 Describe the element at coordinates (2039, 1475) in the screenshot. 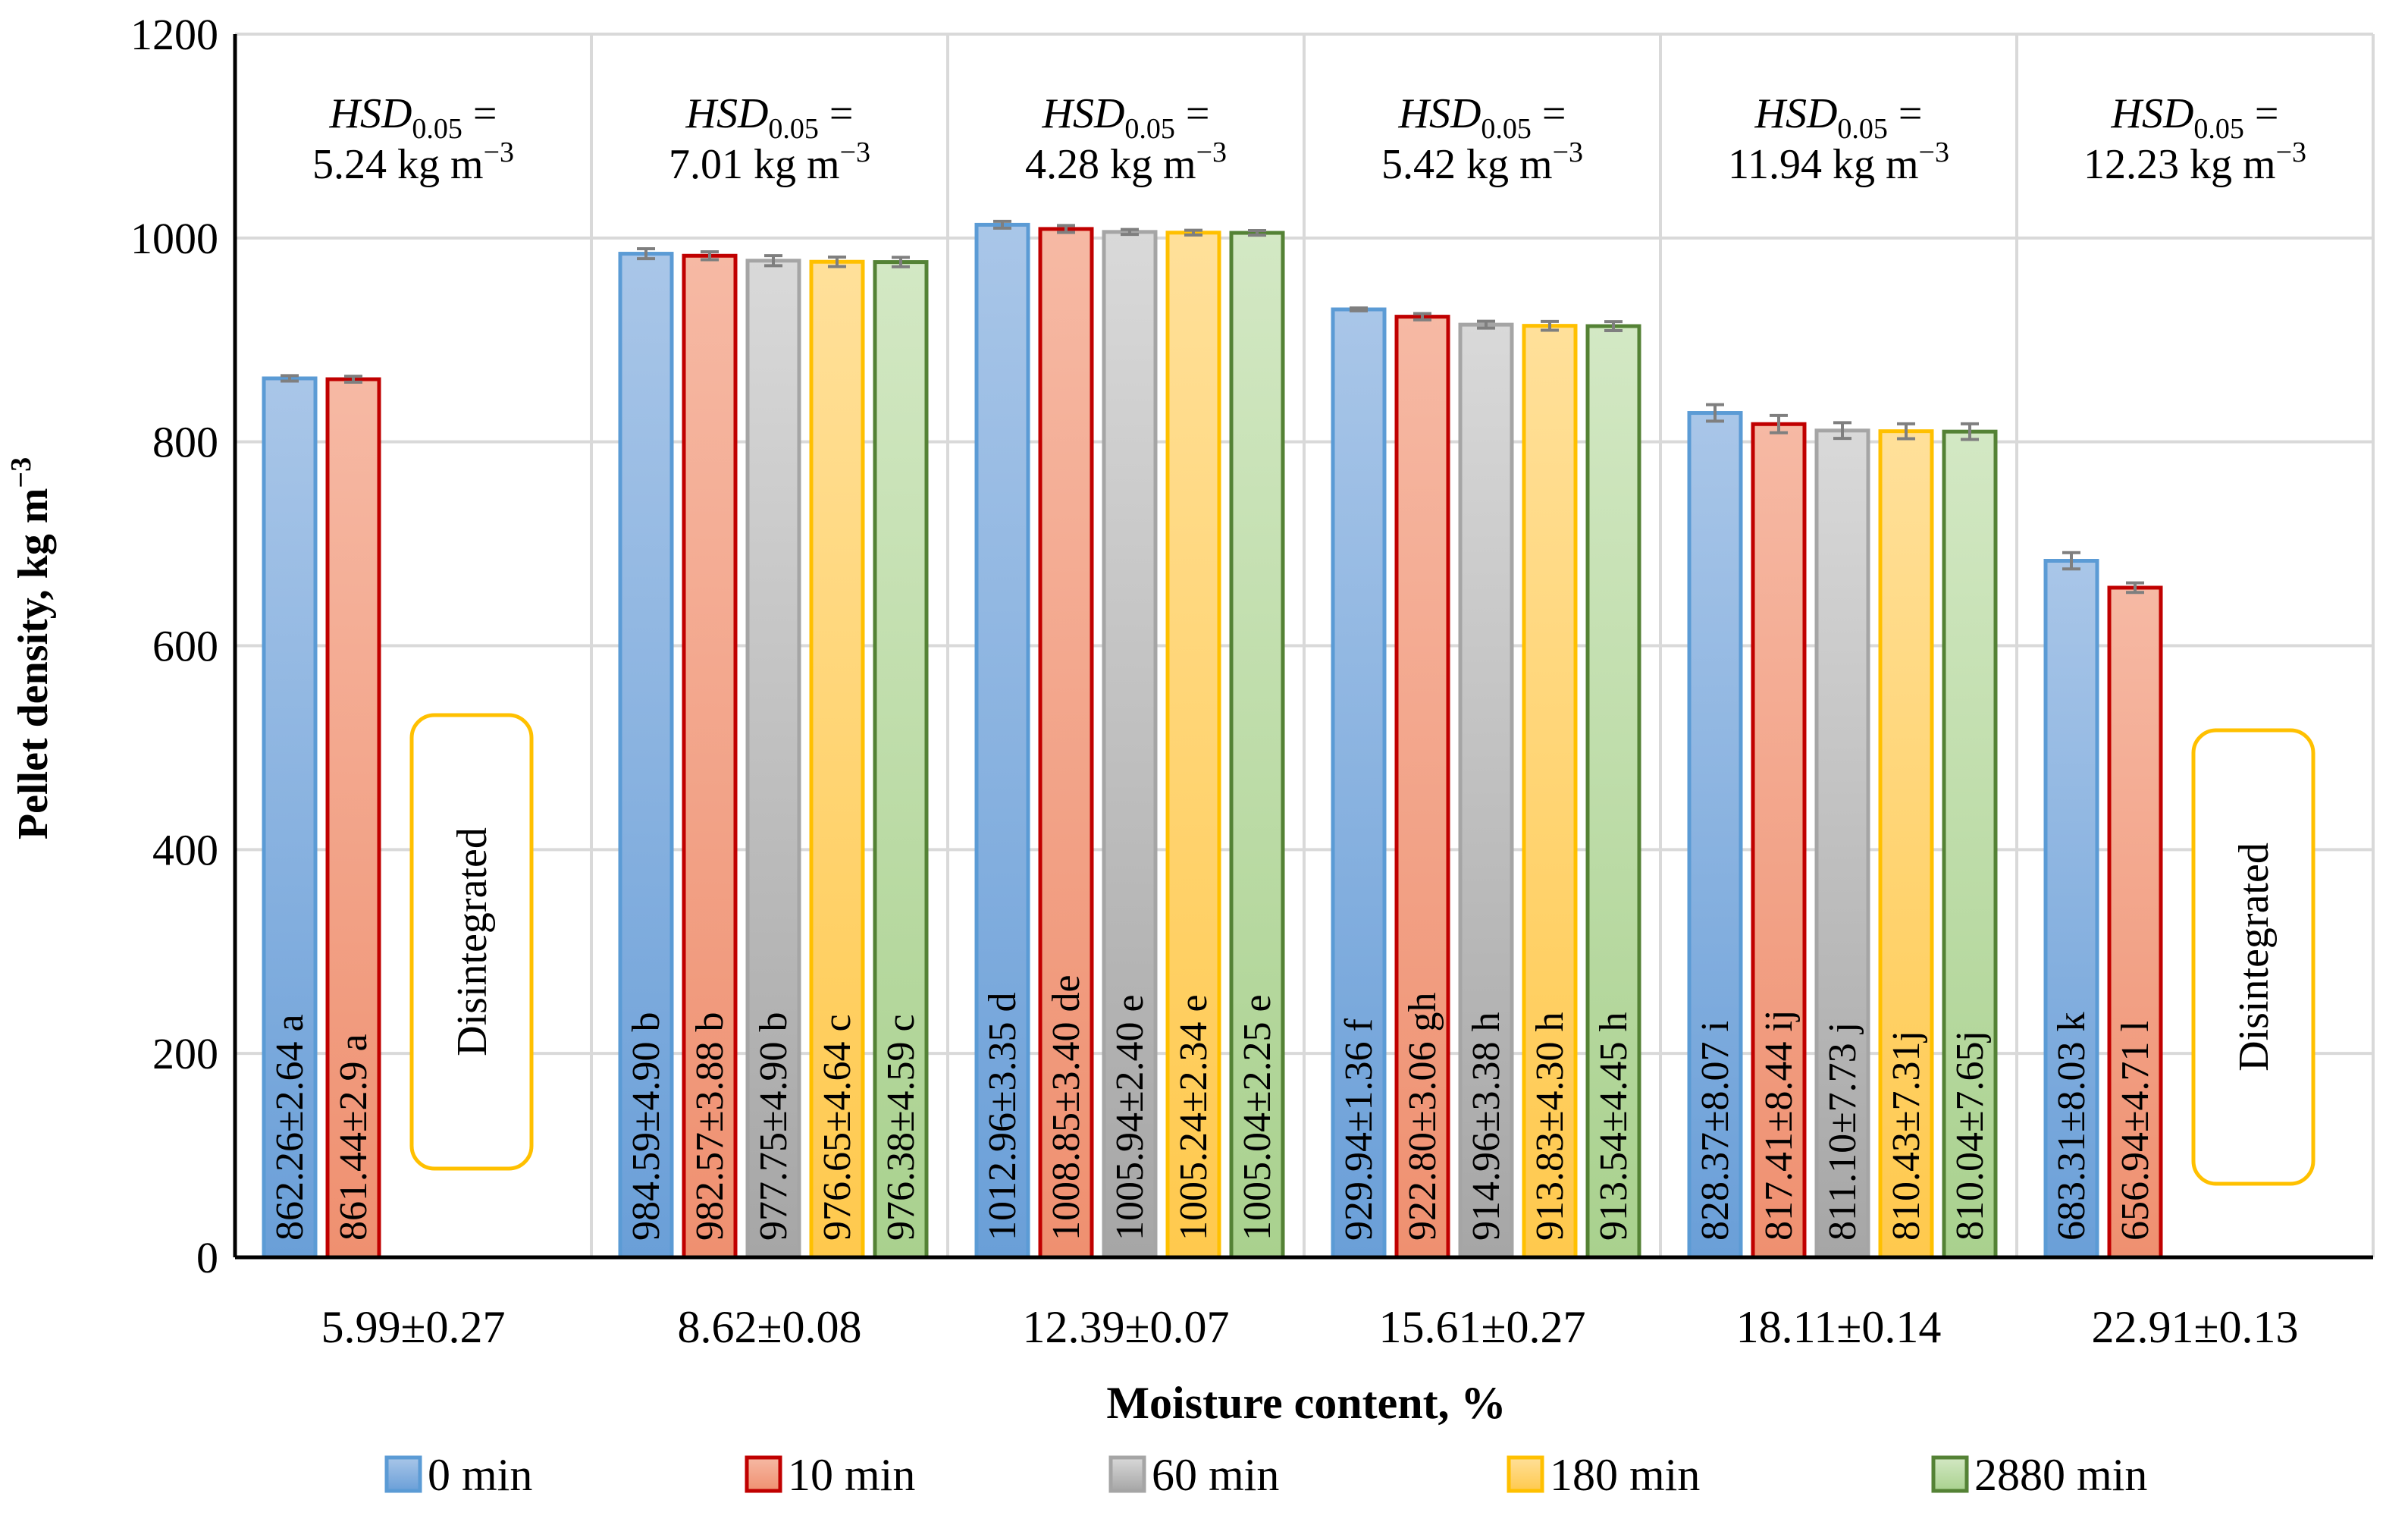

I see `legend-item-2880-min: 2880 min` at that location.